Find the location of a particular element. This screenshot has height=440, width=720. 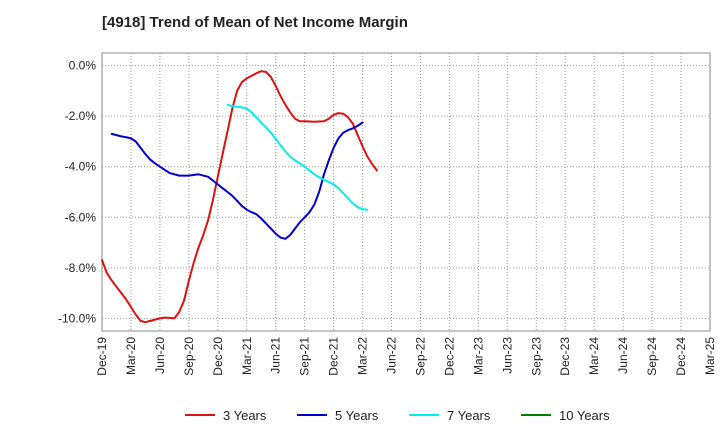

x-tick-label: Sep-21 is located at coordinates (305, 356).